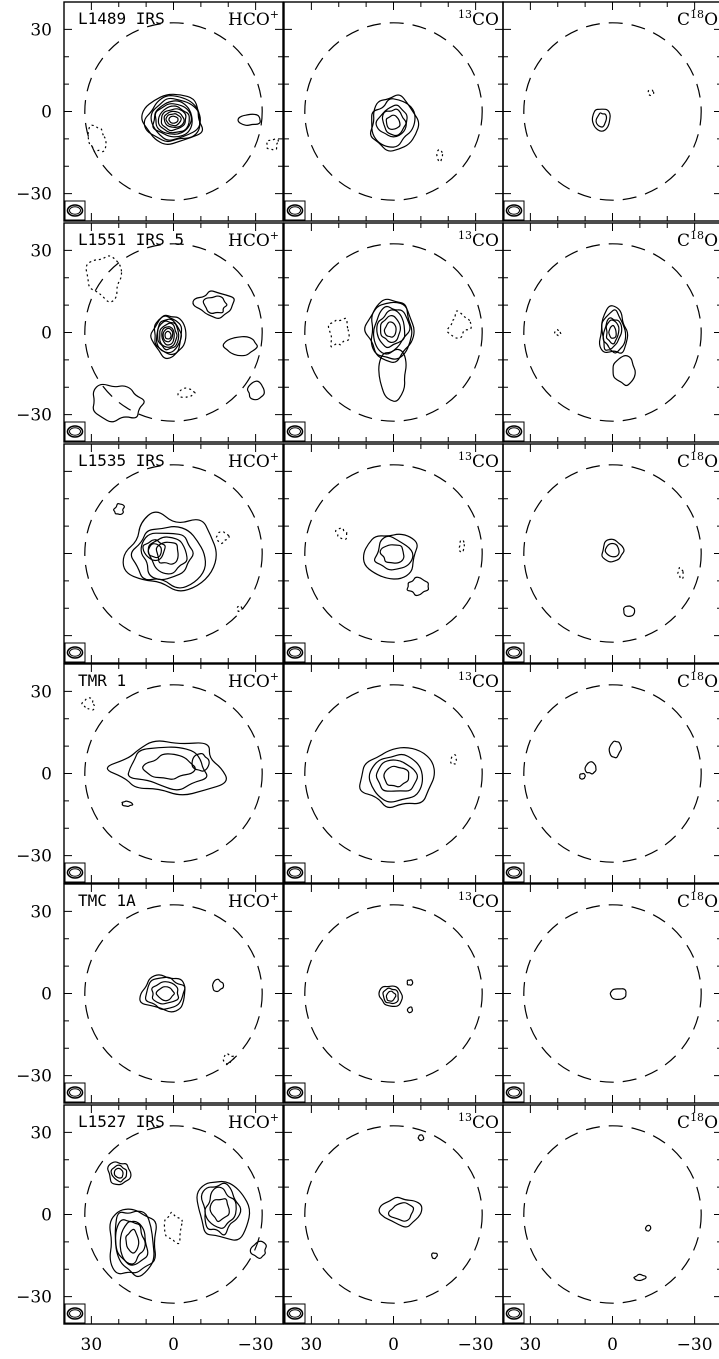 The image size is (719, 1359). I want to click on x-tick-label: 0, so click(173, 1345).